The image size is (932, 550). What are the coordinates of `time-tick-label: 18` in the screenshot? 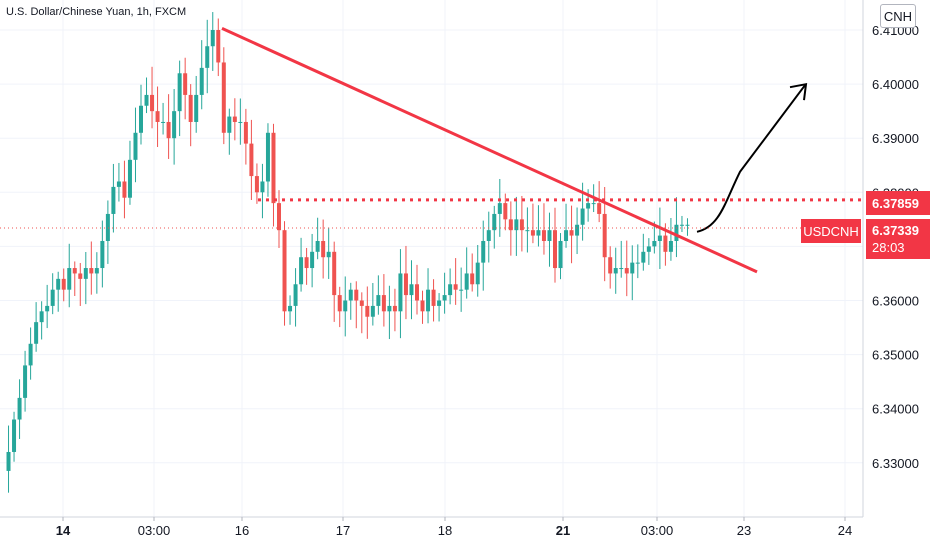 It's located at (445, 530).